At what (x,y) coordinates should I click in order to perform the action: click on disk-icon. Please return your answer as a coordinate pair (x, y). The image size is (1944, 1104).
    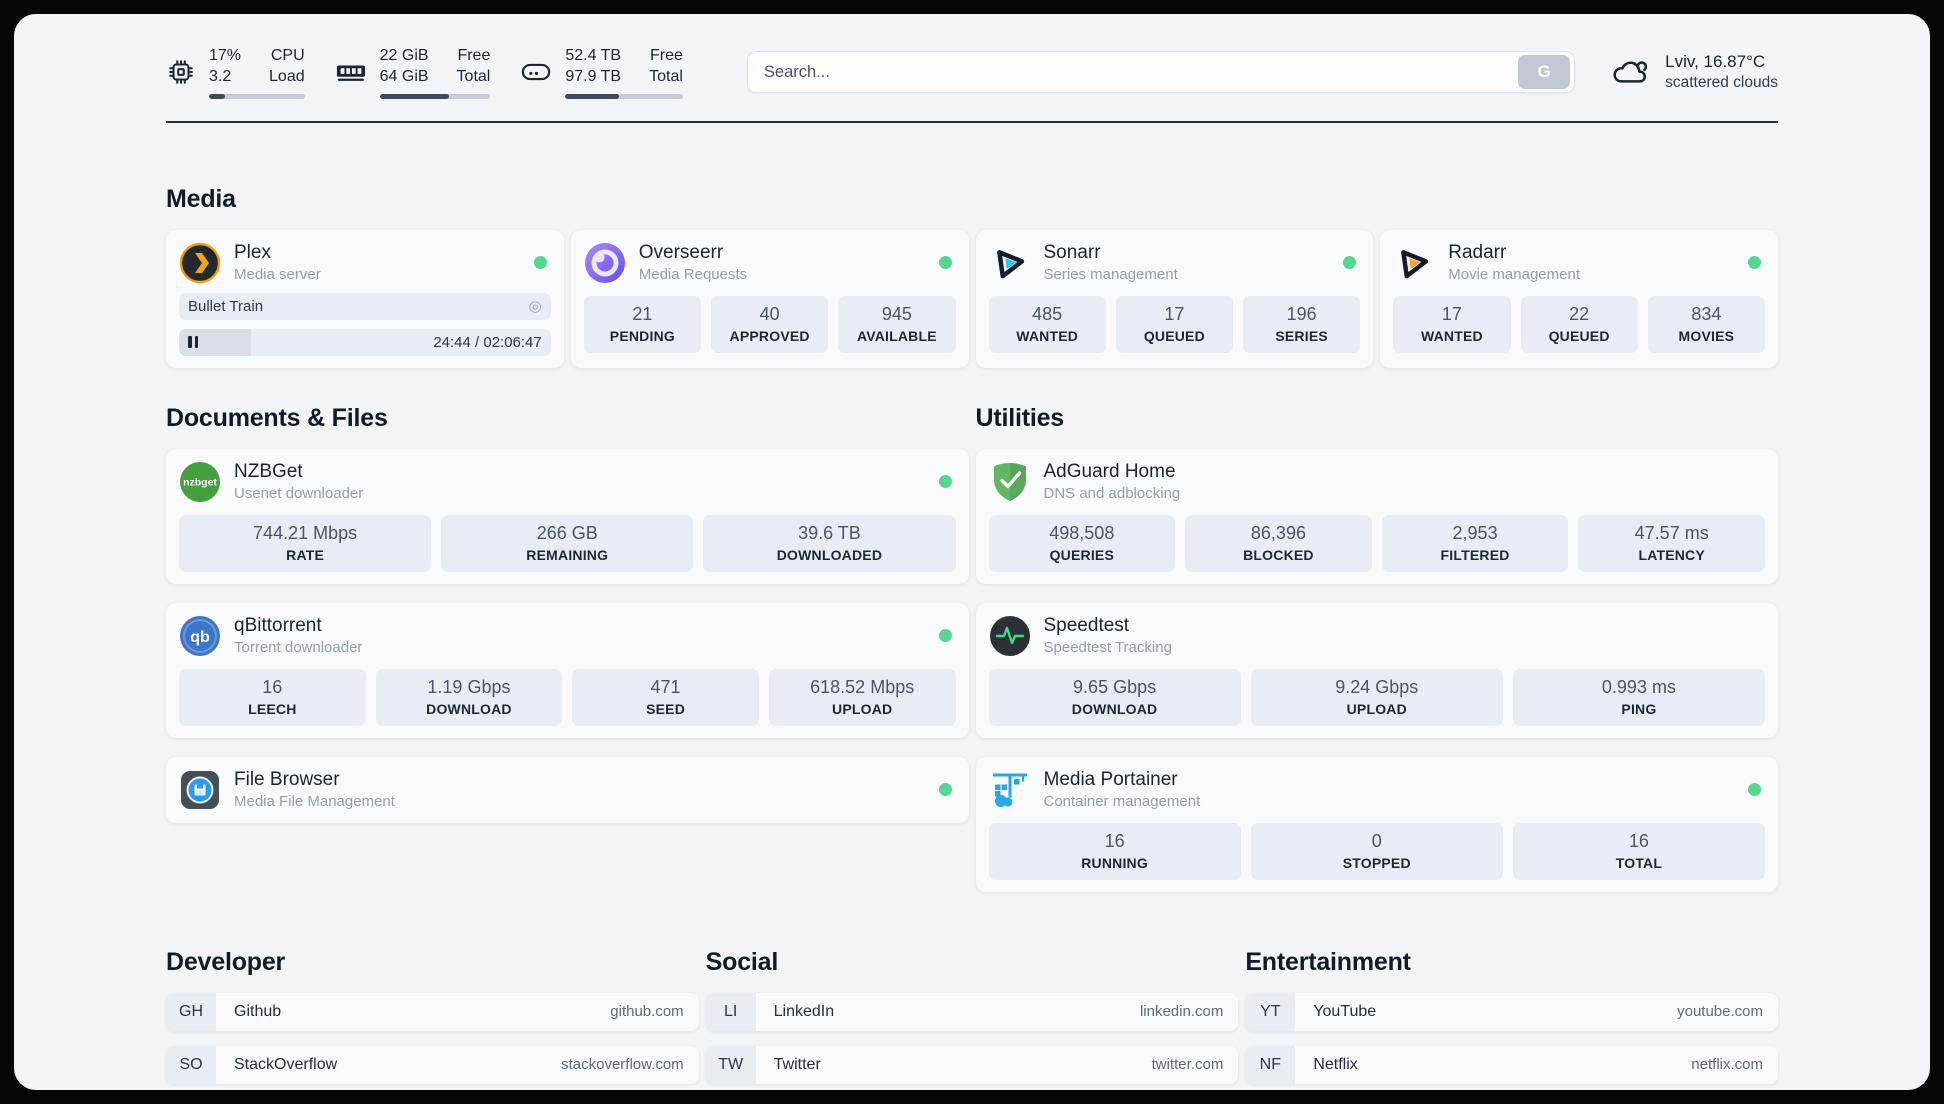
    Looking at the image, I should click on (536, 72).